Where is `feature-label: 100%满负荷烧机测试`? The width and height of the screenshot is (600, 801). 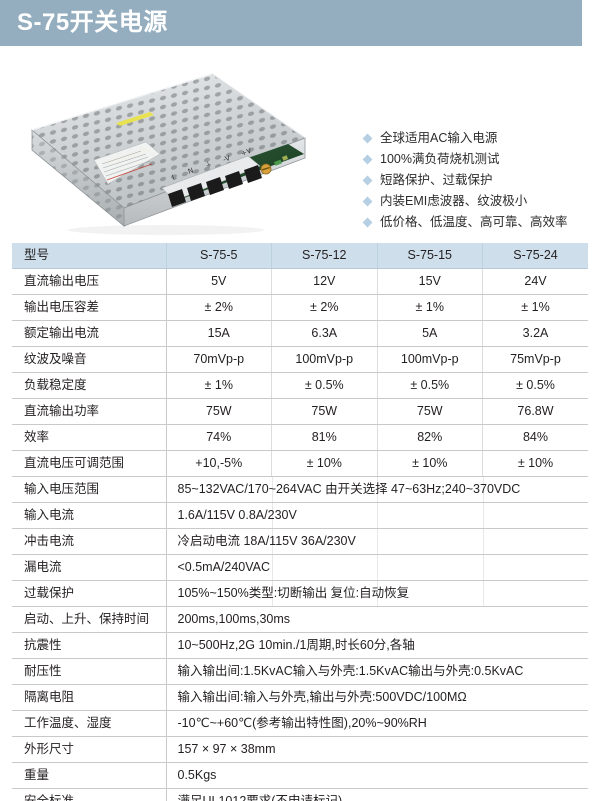 feature-label: 100%满负荷烧机测试 is located at coordinates (440, 159).